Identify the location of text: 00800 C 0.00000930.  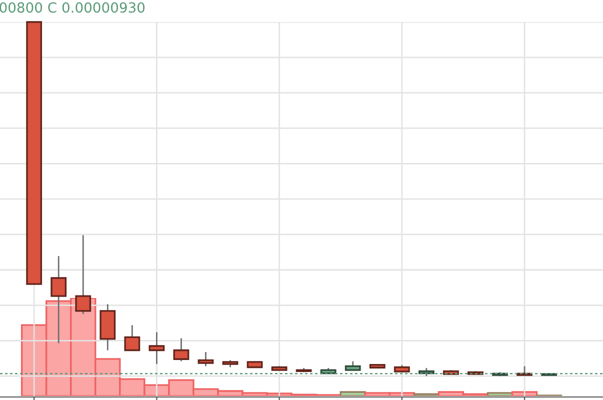
(72, 7).